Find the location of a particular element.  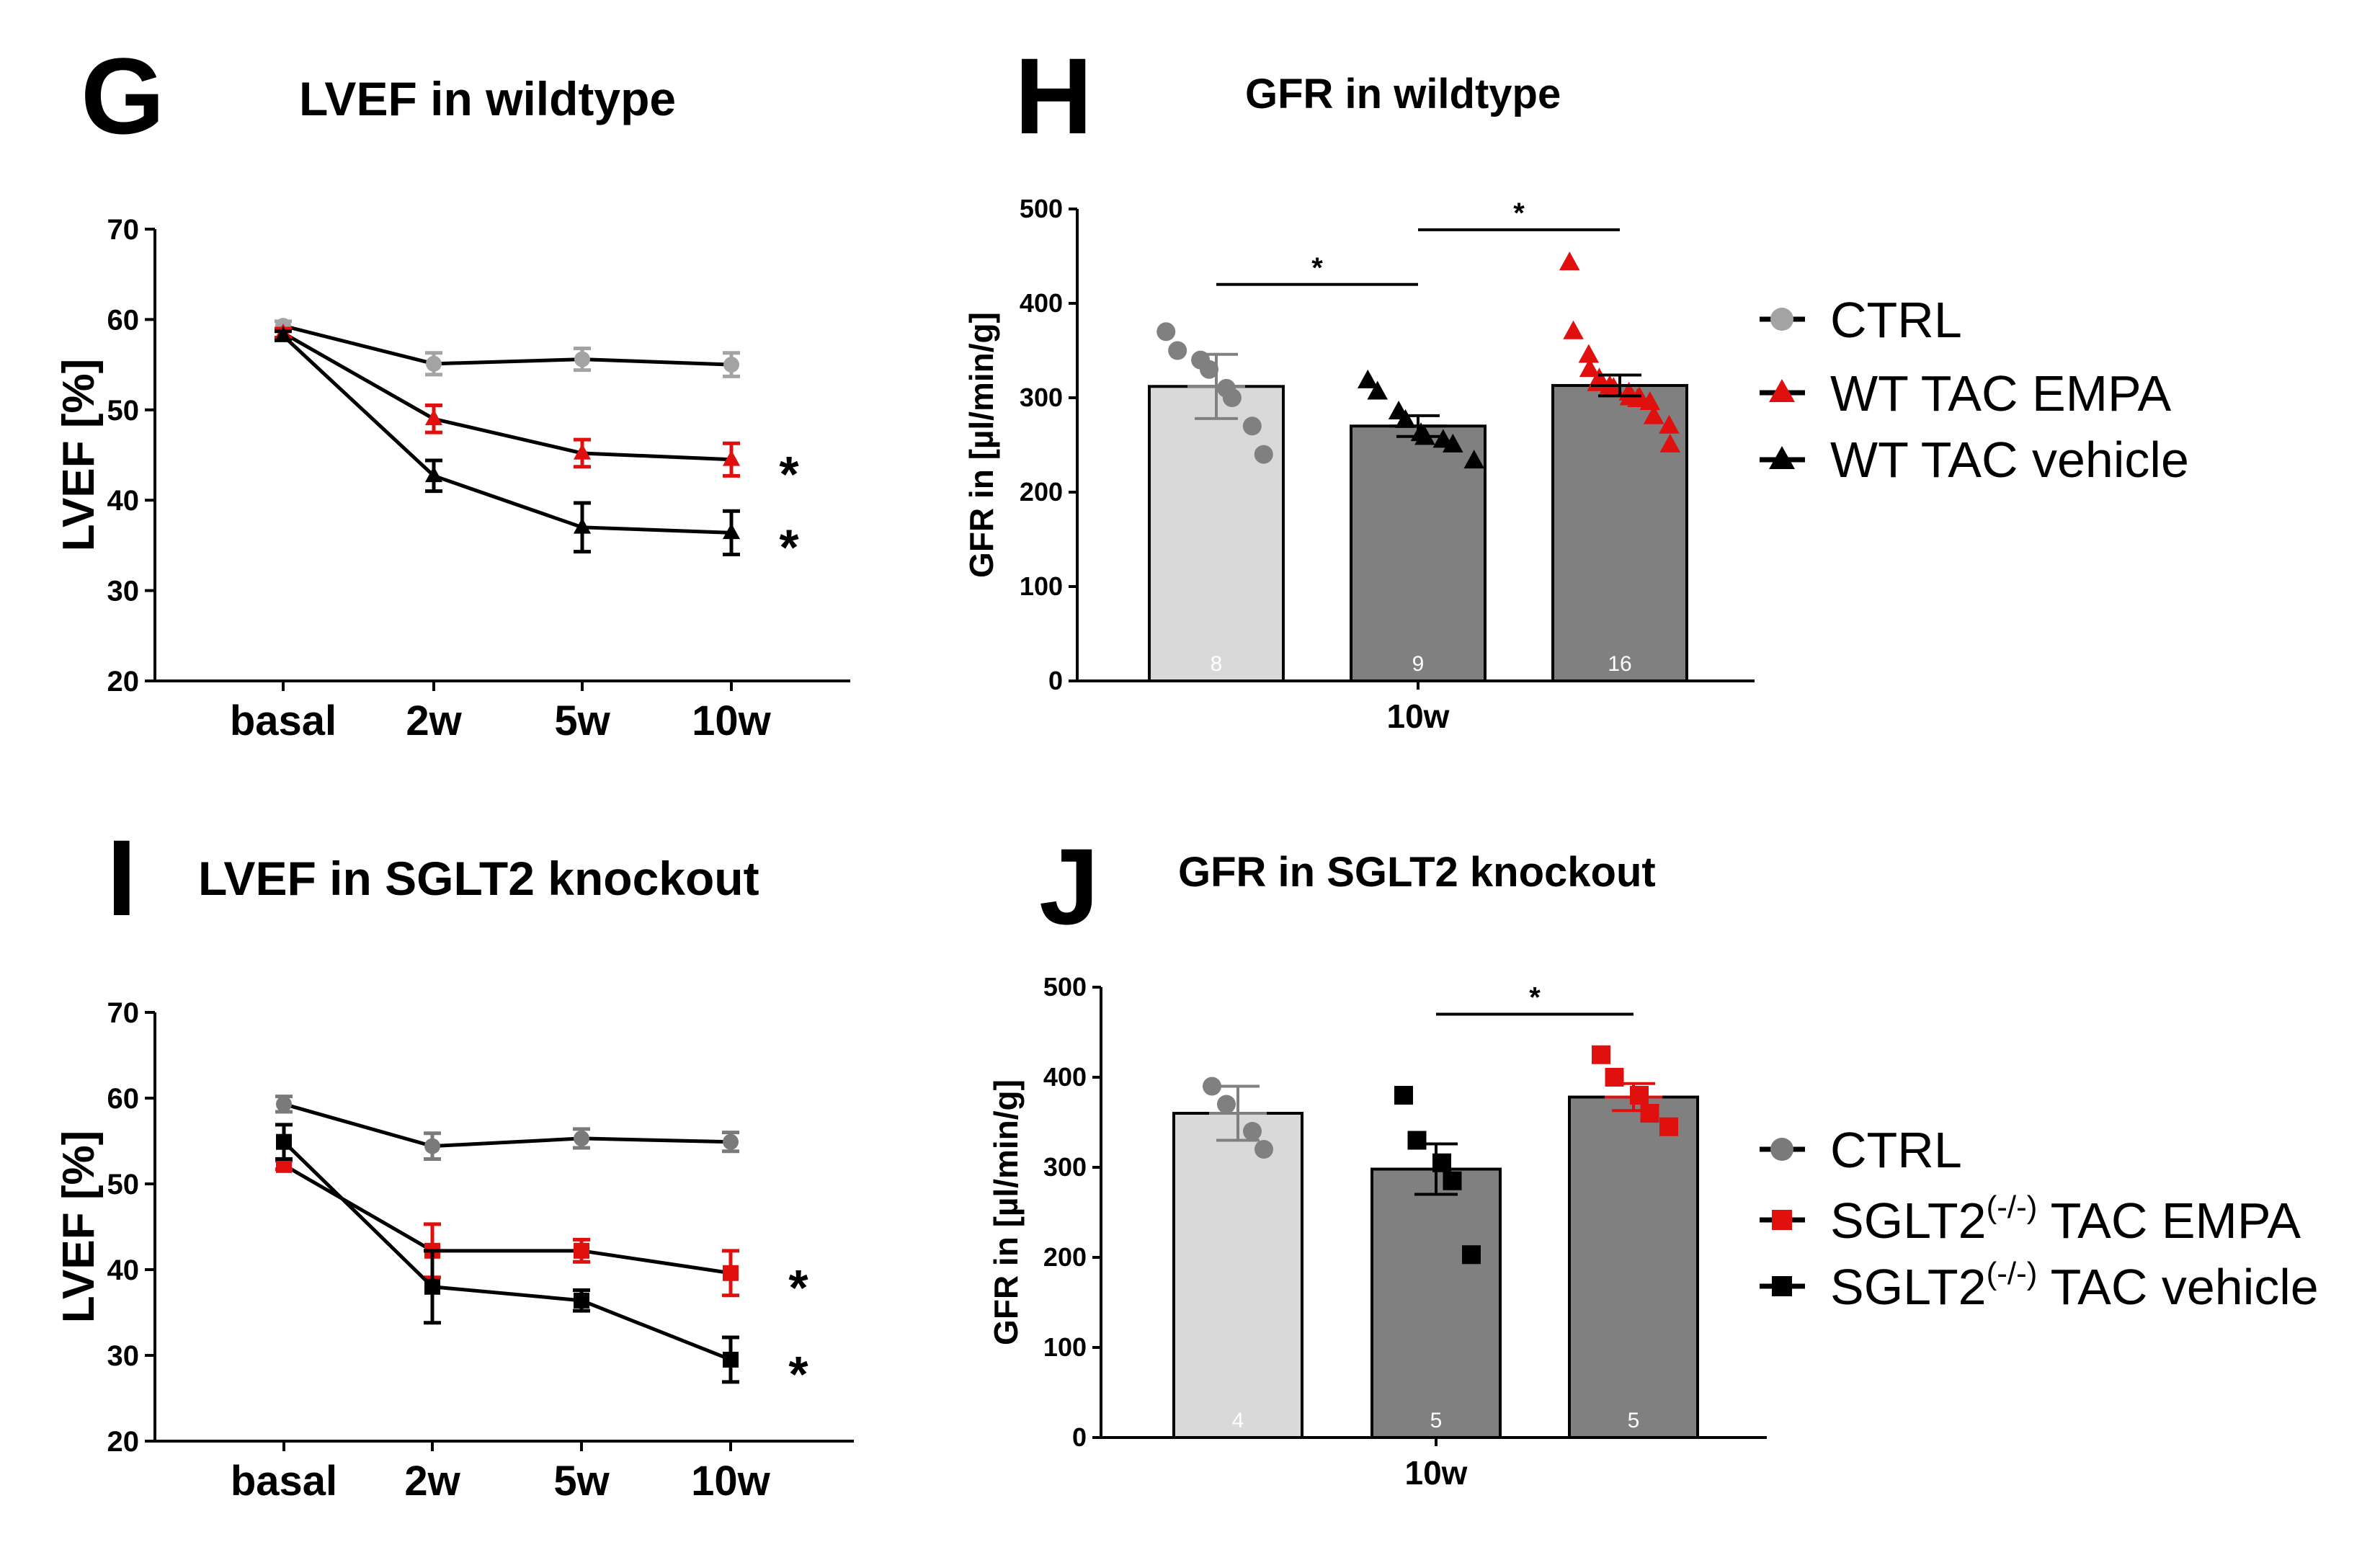

y-tick-label: 100 is located at coordinates (1065, 1347).